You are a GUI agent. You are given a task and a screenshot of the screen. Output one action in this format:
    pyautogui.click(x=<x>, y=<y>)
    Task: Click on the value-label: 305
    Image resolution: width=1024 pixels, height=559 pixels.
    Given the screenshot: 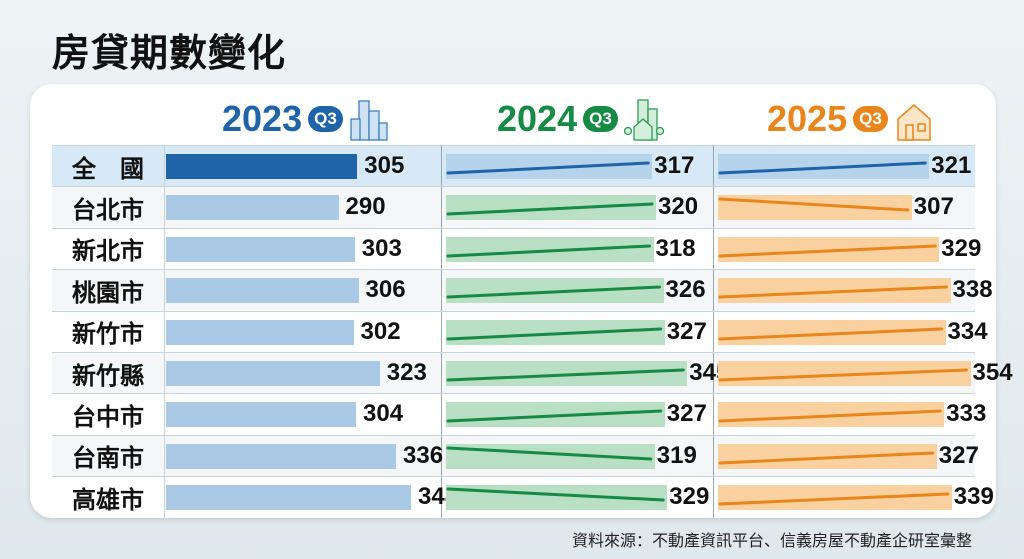 What is the action you would take?
    pyautogui.click(x=384, y=165)
    